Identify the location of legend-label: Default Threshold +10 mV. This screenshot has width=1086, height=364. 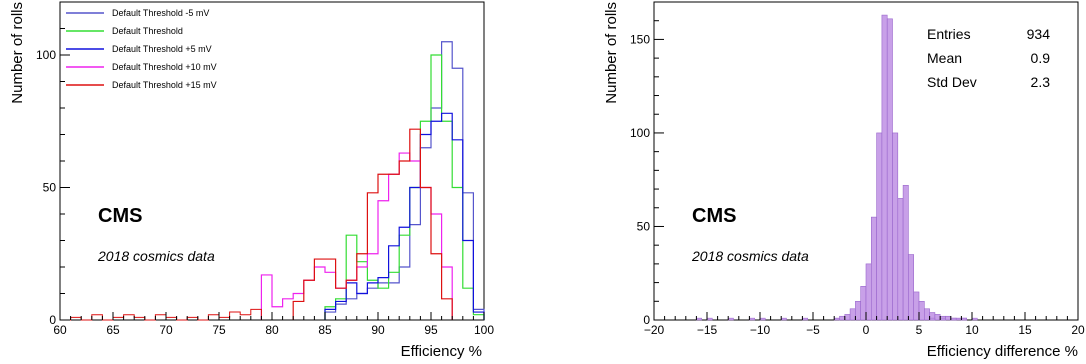
(164, 67).